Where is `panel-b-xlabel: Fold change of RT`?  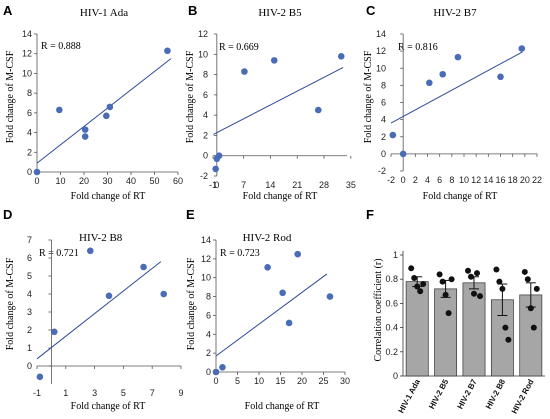
panel-b-xlabel: Fold change of RT is located at coordinates (280, 196).